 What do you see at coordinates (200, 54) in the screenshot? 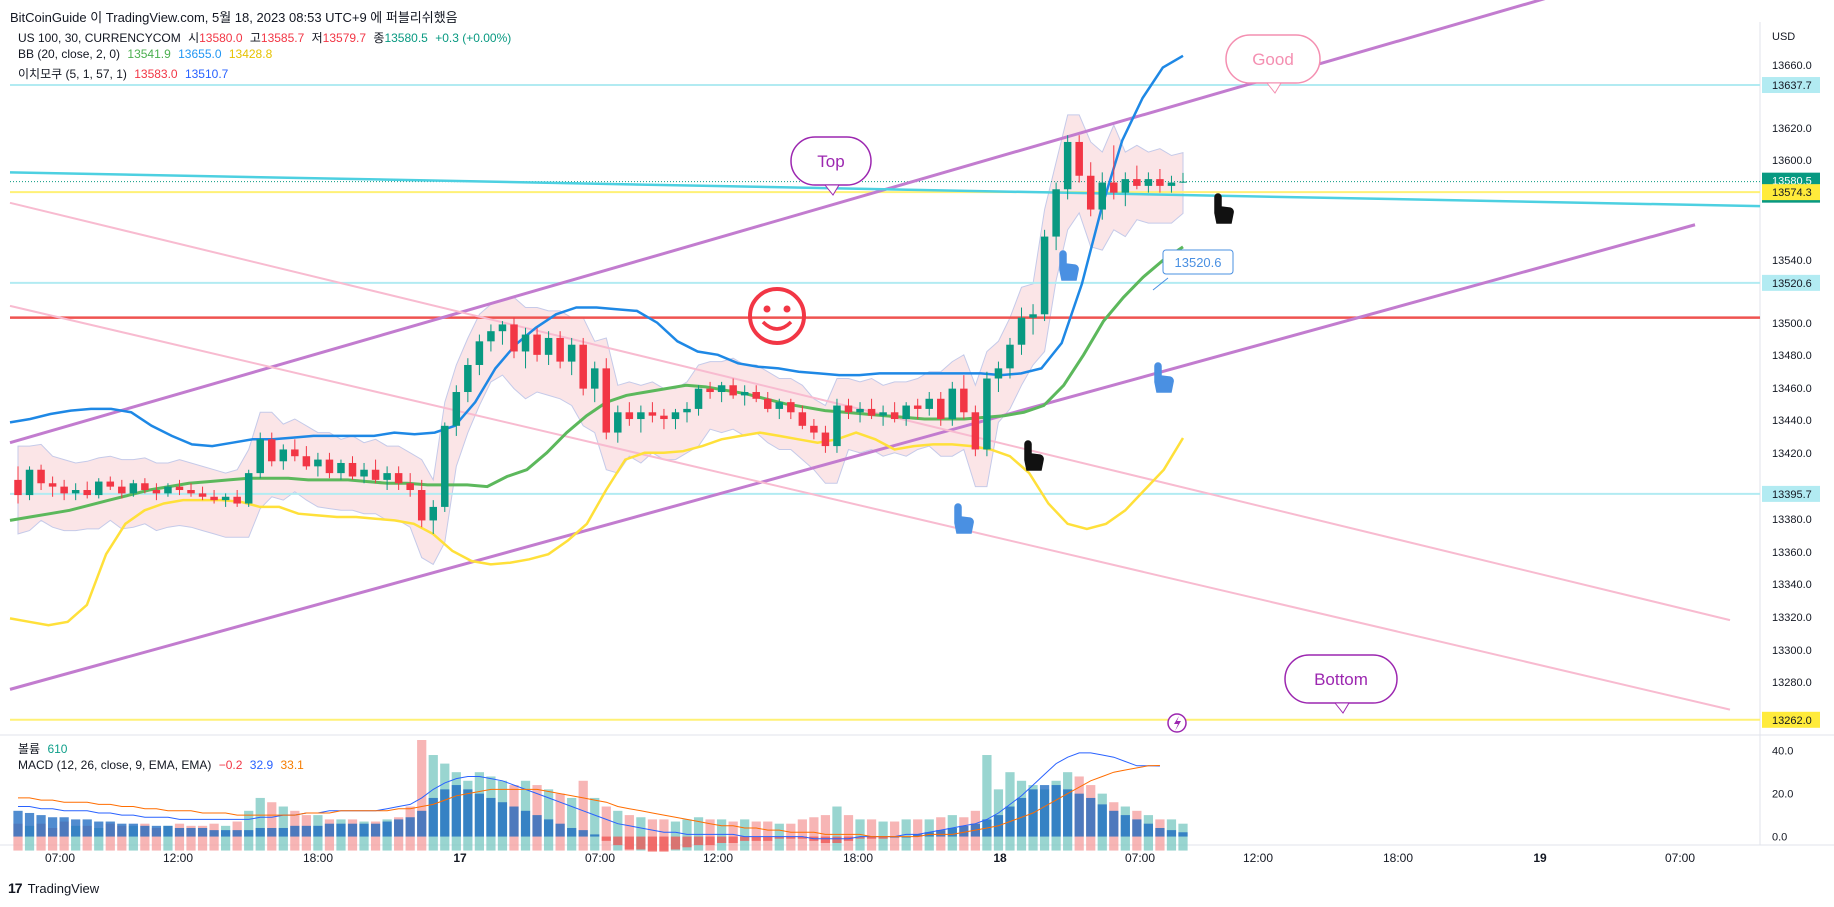
I see `bb-upper-value: 13655.0` at bounding box center [200, 54].